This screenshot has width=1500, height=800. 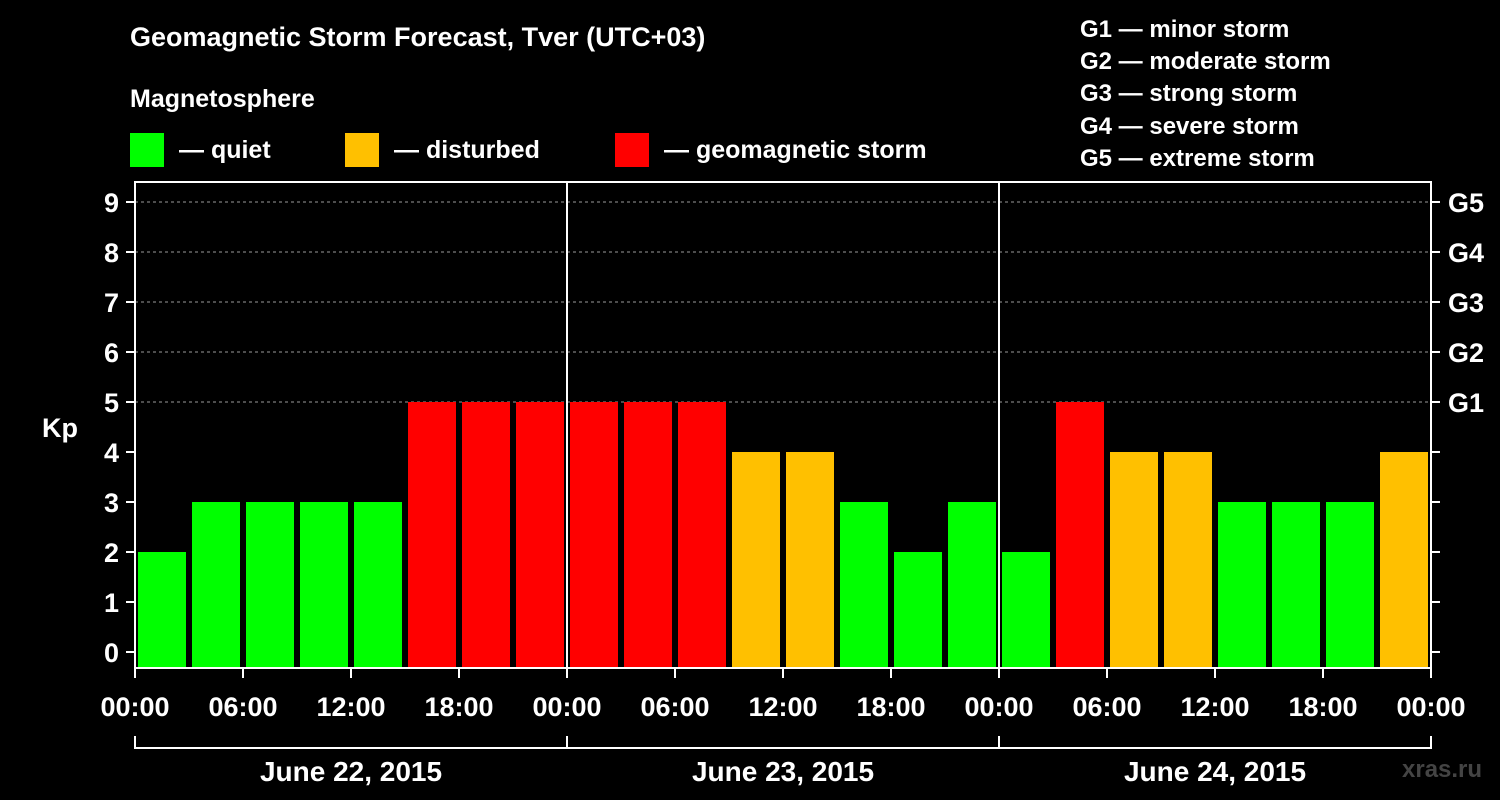 What do you see at coordinates (1215, 771) in the screenshot?
I see `day-label: June 24, 2015` at bounding box center [1215, 771].